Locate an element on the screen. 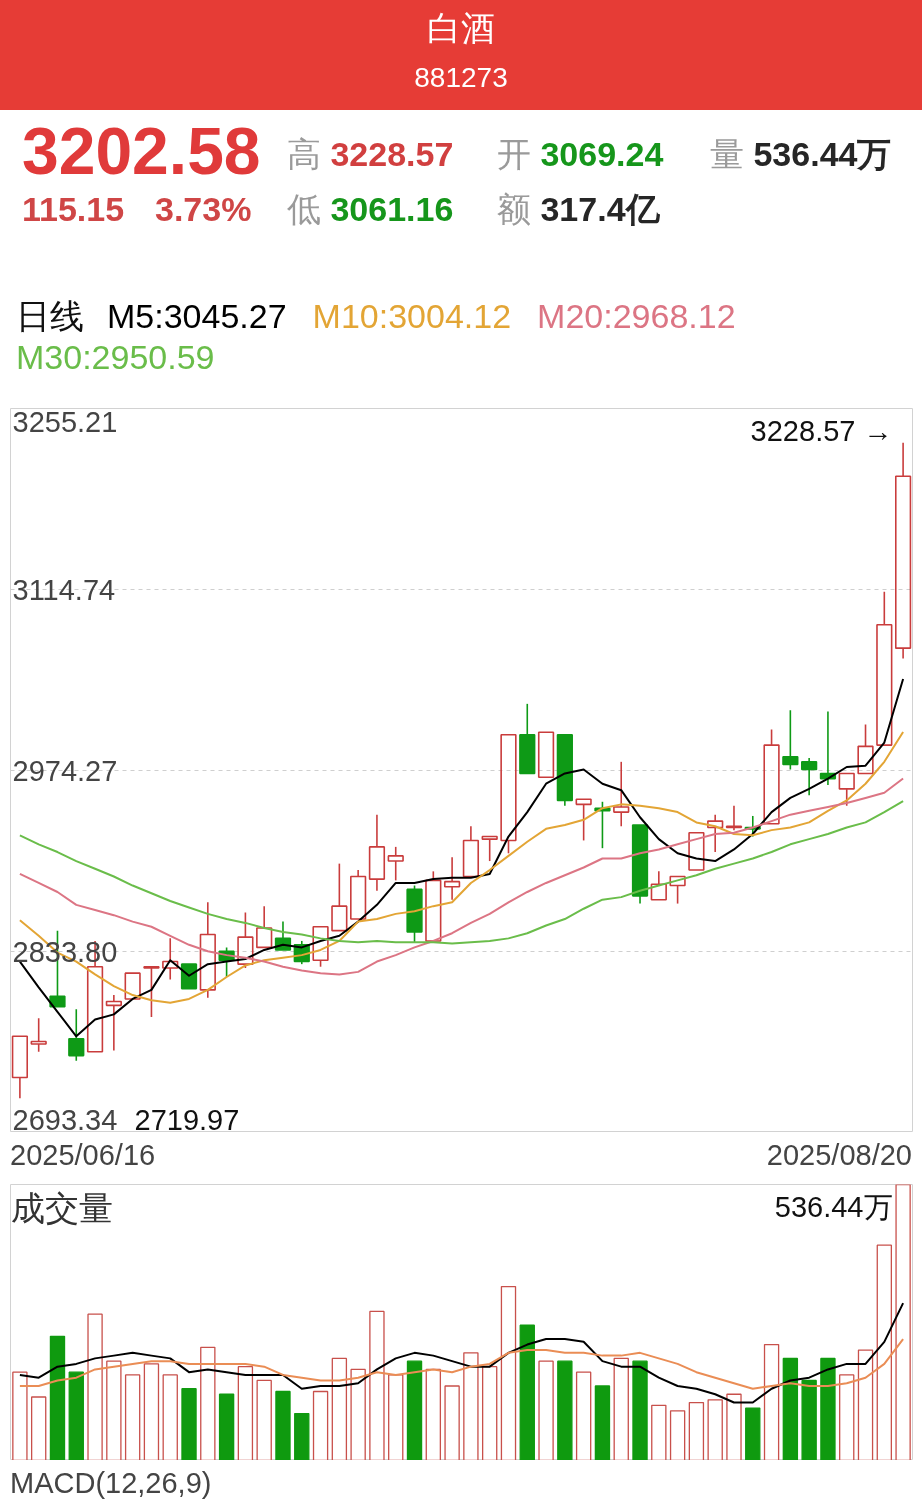 This screenshot has width=922, height=1509. y-tick-label: 2974.27 is located at coordinates (65, 770).